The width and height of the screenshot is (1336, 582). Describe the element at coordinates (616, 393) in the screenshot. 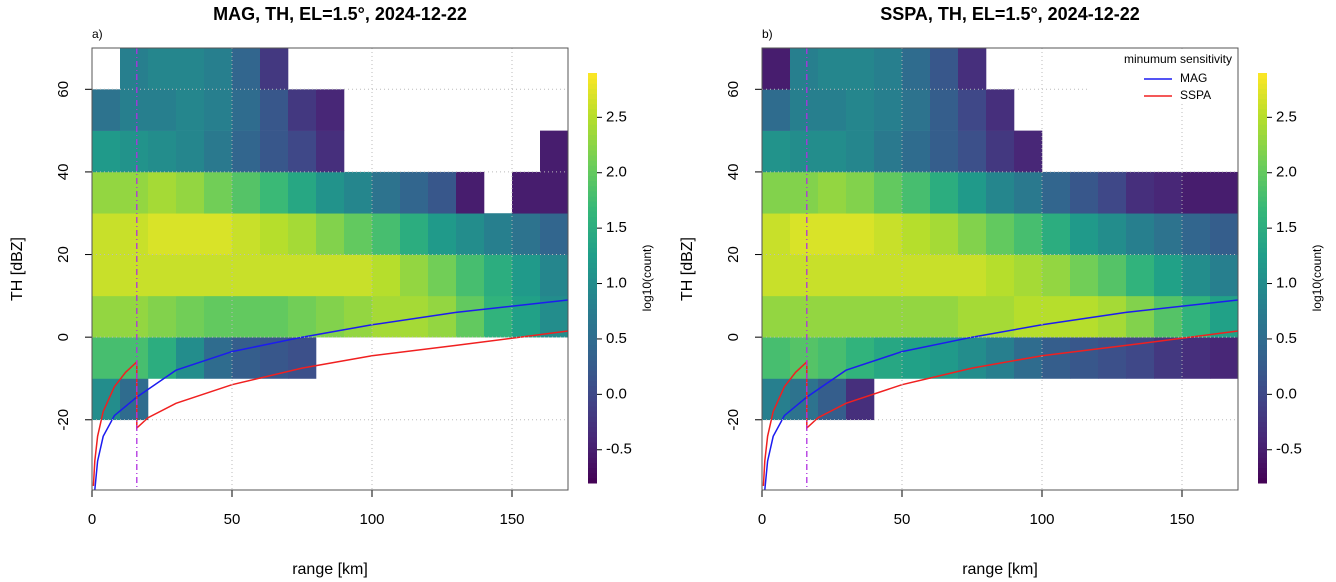

I see `colorbar-tick-label: 0.0` at that location.